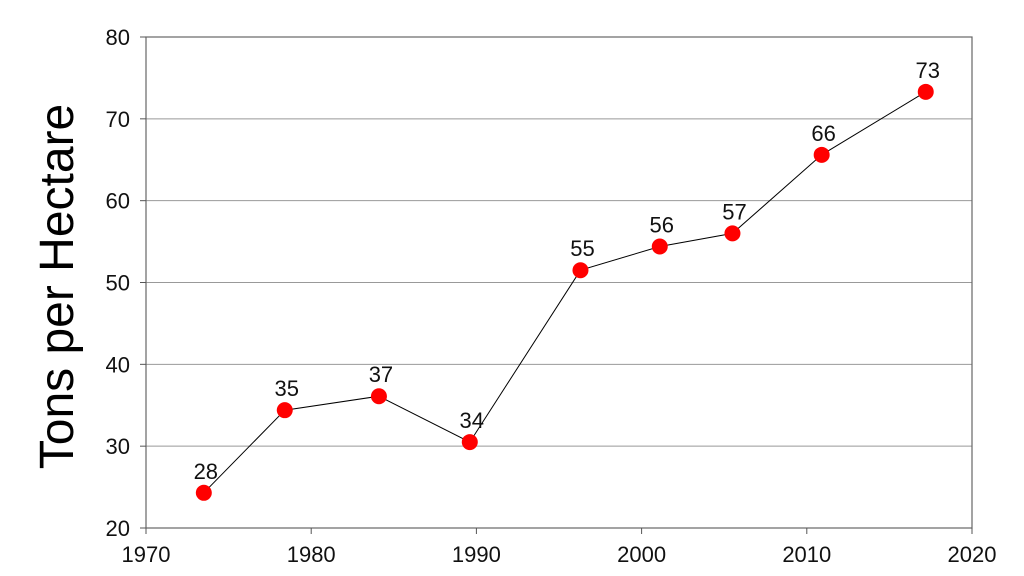  What do you see at coordinates (823, 133) in the screenshot?
I see `data-label: 66` at bounding box center [823, 133].